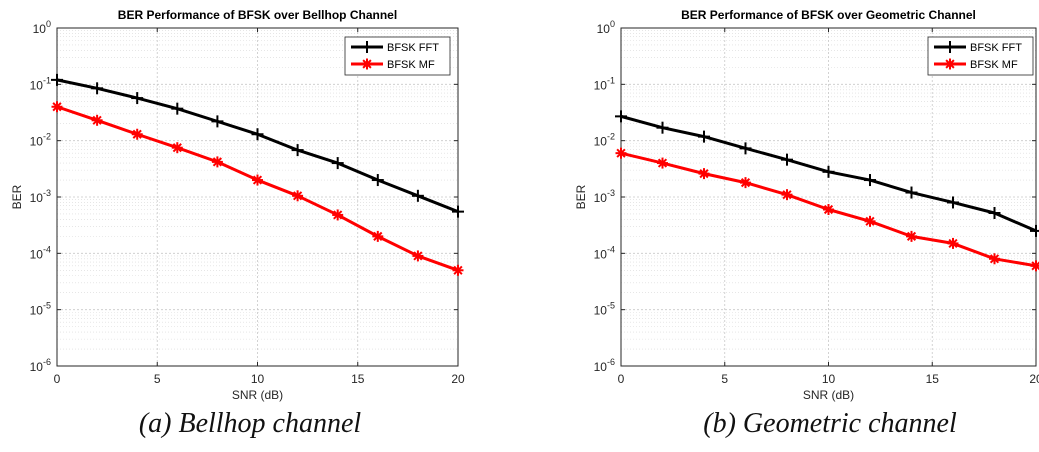  What do you see at coordinates (250, 424) in the screenshot?
I see `caption-a: (a) Bellhop channel` at bounding box center [250, 424].